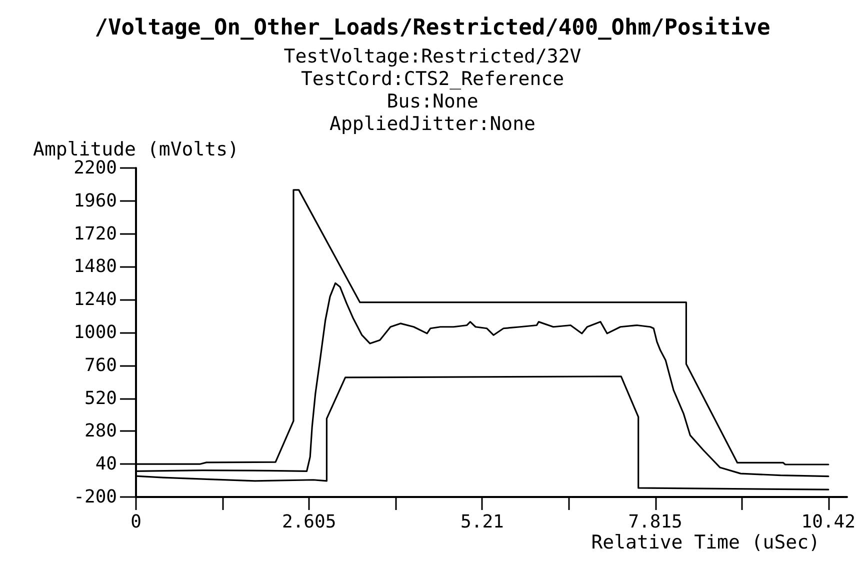  Describe the element at coordinates (95, 299) in the screenshot. I see `y-tick-label: 1240` at that location.